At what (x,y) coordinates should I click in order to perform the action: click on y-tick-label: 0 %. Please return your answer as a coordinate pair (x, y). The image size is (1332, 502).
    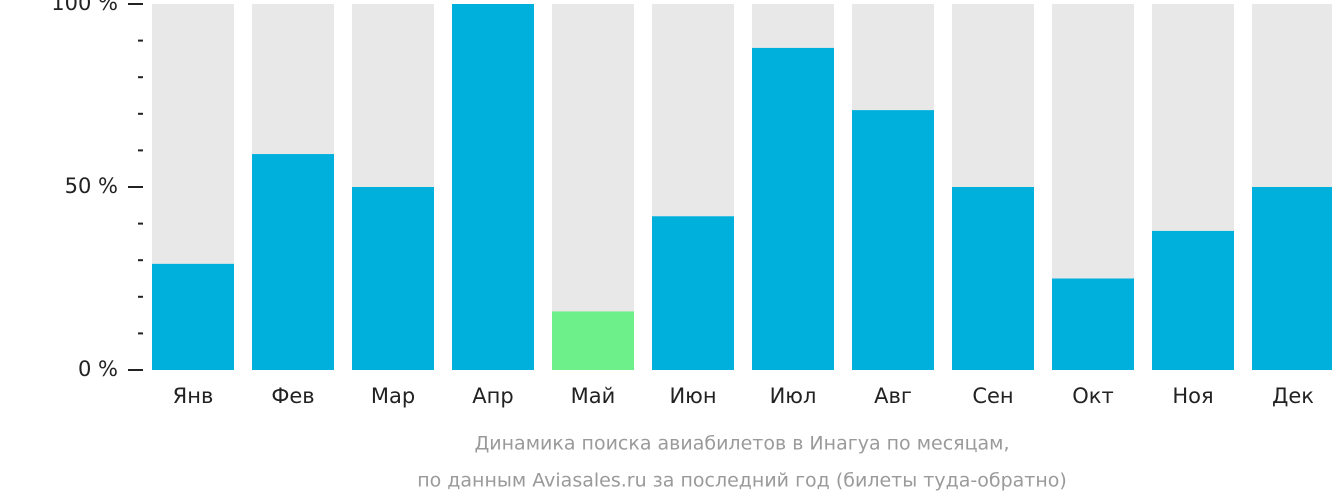
    Looking at the image, I should click on (98, 369).